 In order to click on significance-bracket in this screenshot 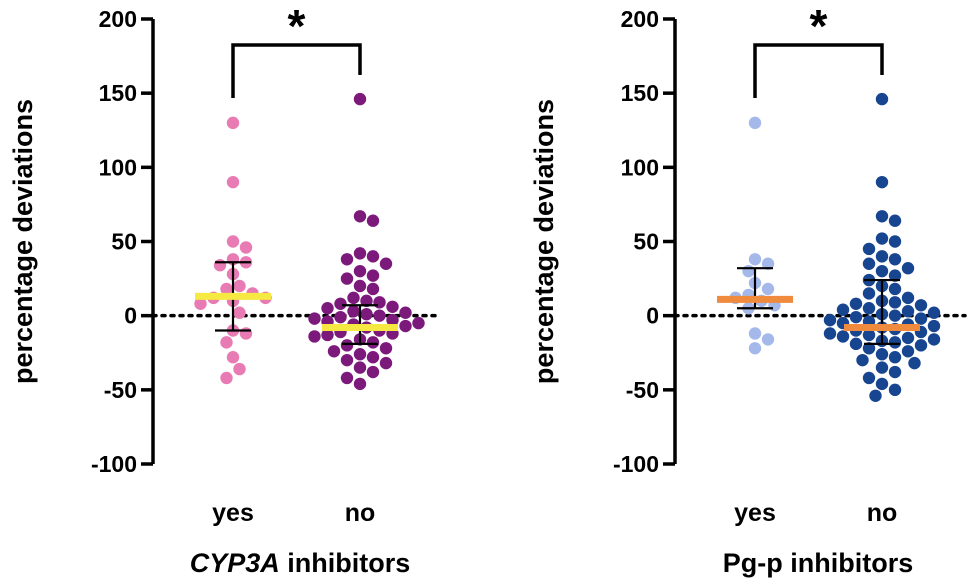, I will do `click(296, 70)`.